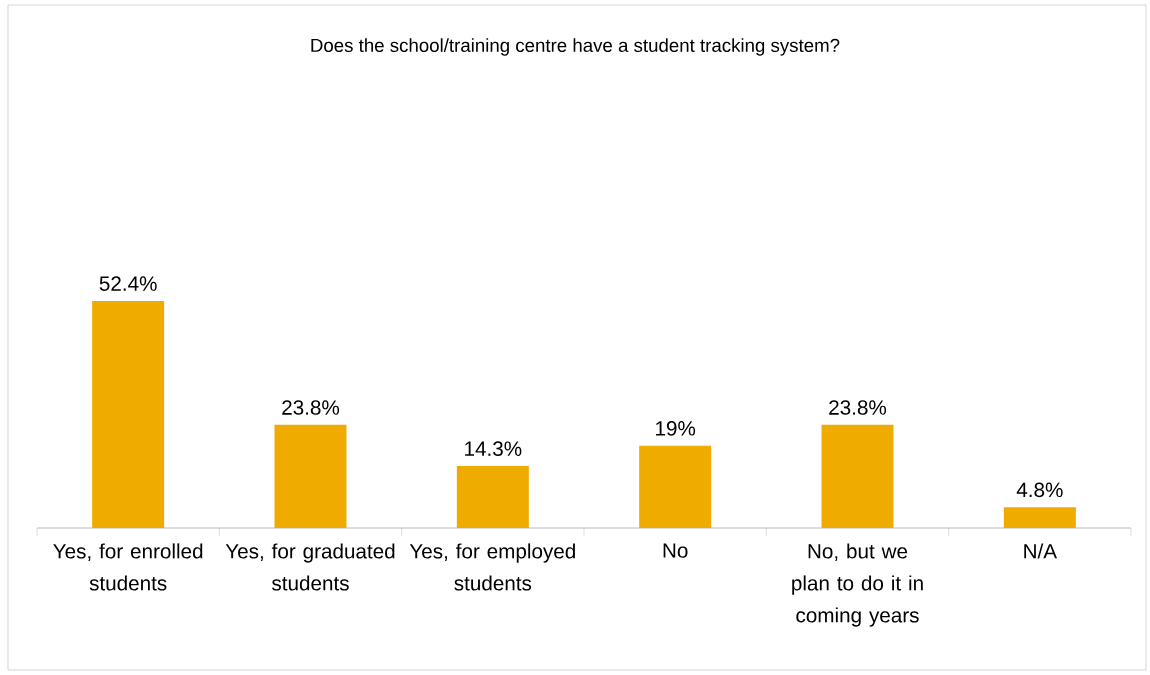 This screenshot has width=1150, height=675. What do you see at coordinates (493, 448) in the screenshot?
I see `data-label: 14.3%` at bounding box center [493, 448].